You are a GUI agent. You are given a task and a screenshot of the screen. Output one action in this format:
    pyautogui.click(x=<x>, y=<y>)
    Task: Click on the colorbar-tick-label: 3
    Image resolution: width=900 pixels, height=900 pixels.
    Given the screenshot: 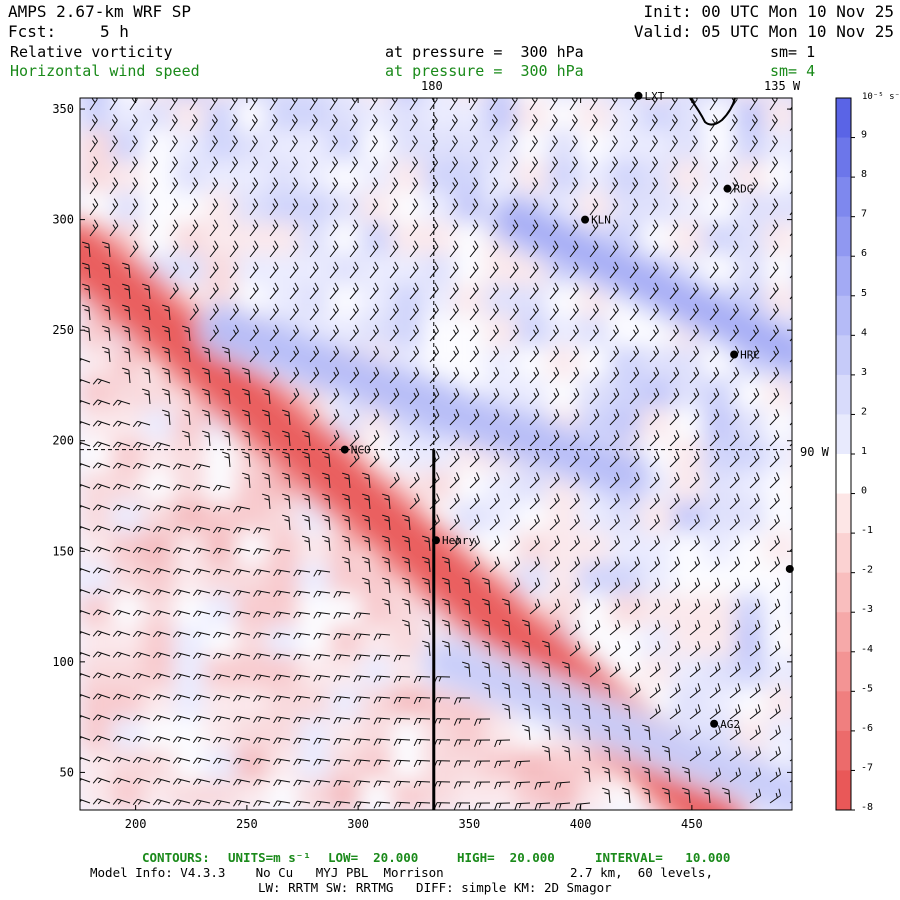 What is the action you would take?
    pyautogui.click(x=864, y=372)
    